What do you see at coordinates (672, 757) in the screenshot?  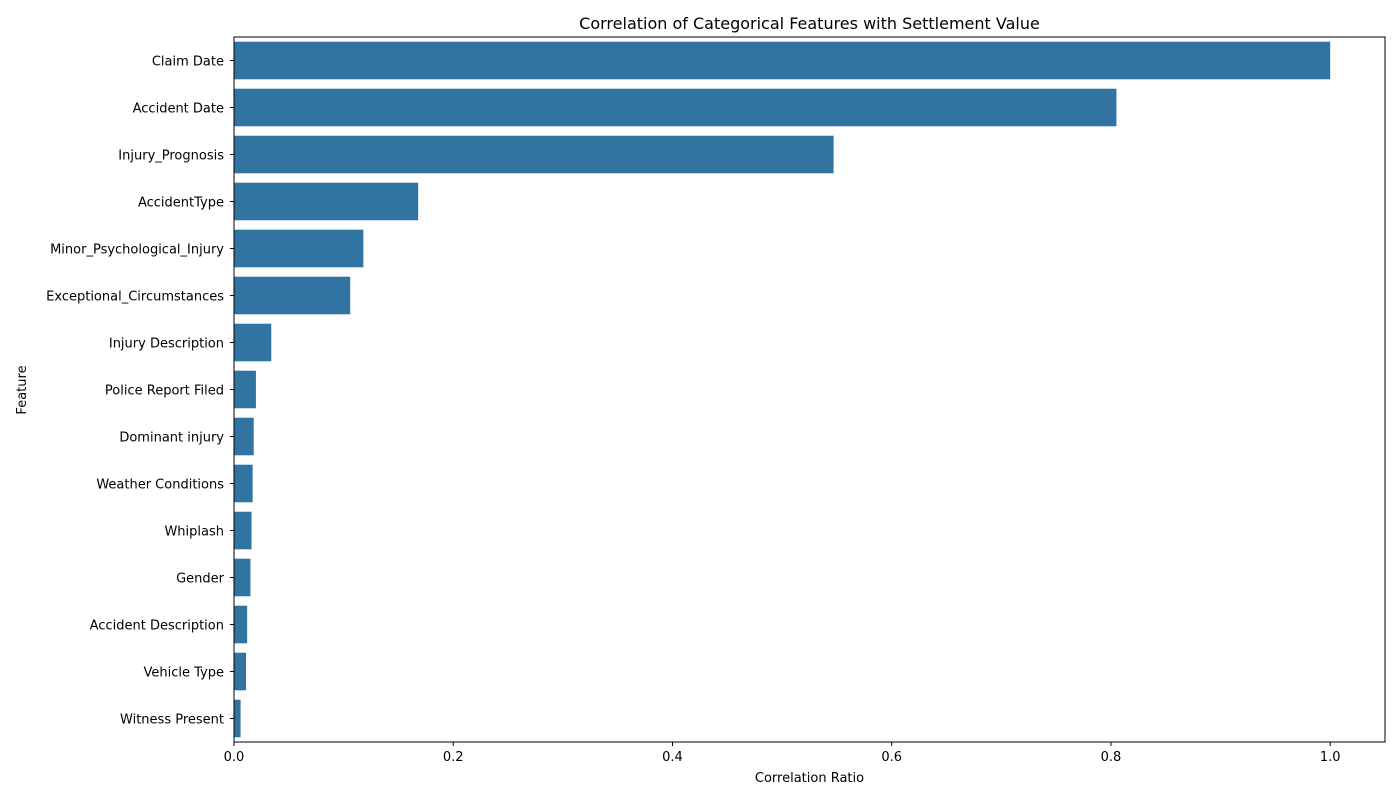 I see `x-tick-label: 0.4` at bounding box center [672, 757].